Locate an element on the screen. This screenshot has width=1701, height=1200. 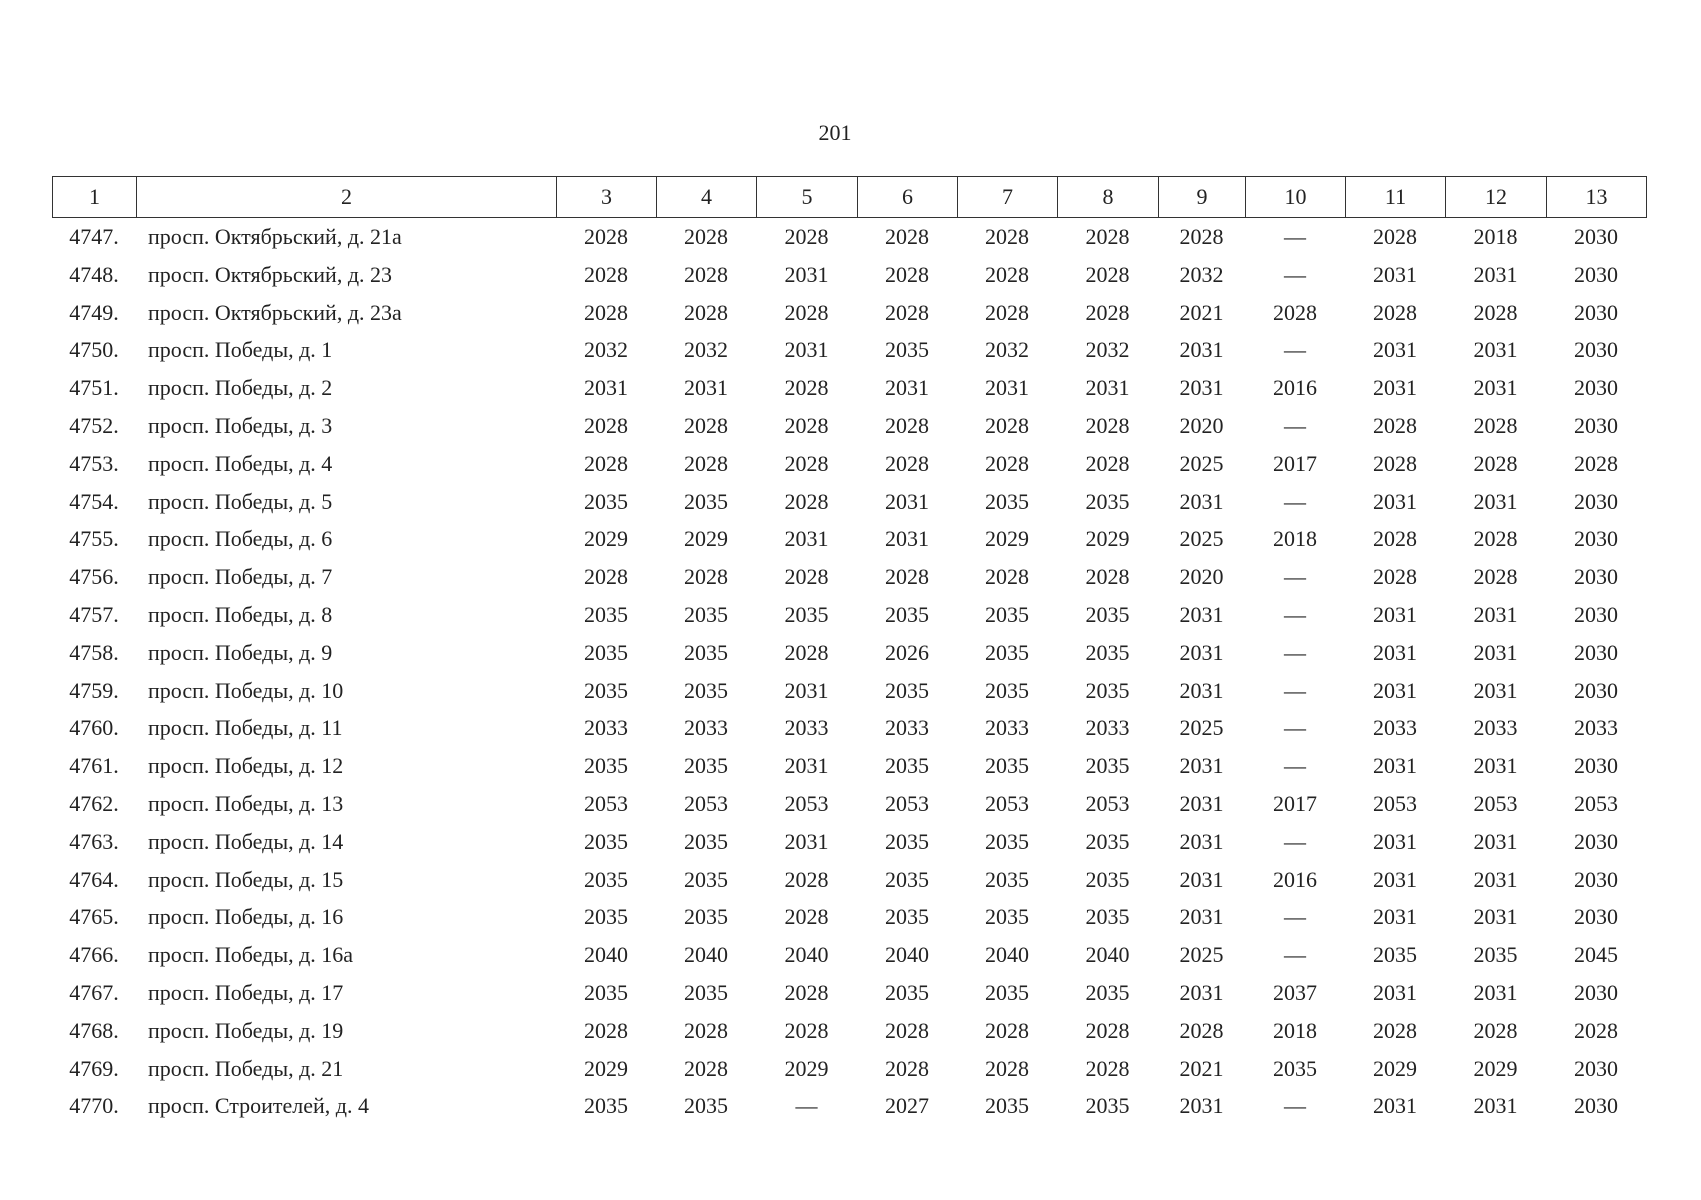
cell: 2017 is located at coordinates (1295, 803).